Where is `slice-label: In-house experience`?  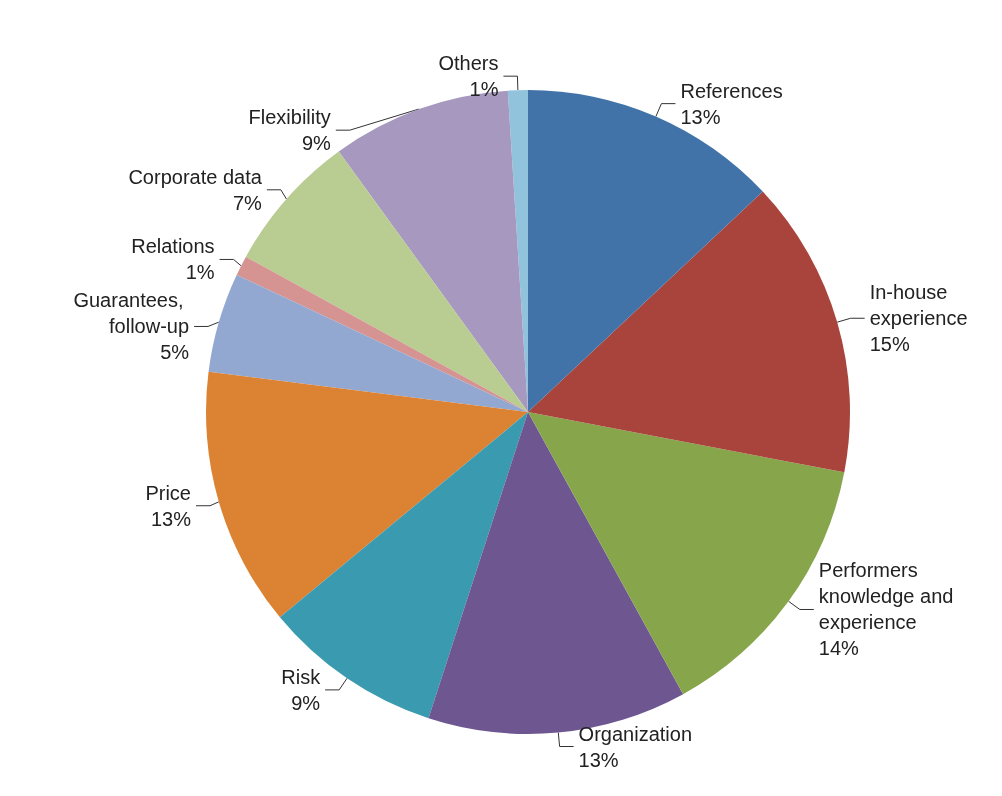
slice-label: In-house experience is located at coordinates (918, 305).